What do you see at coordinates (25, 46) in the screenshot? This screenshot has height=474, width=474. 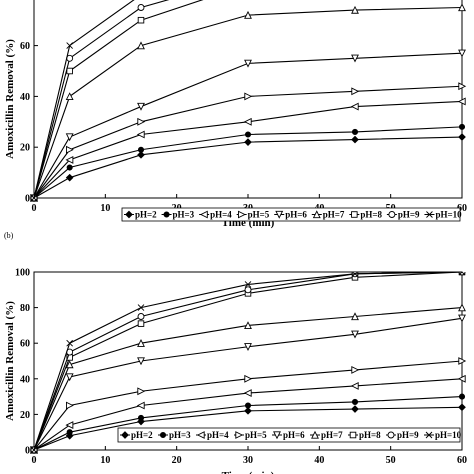 I see `y-tick-label: 60` at bounding box center [25, 46].